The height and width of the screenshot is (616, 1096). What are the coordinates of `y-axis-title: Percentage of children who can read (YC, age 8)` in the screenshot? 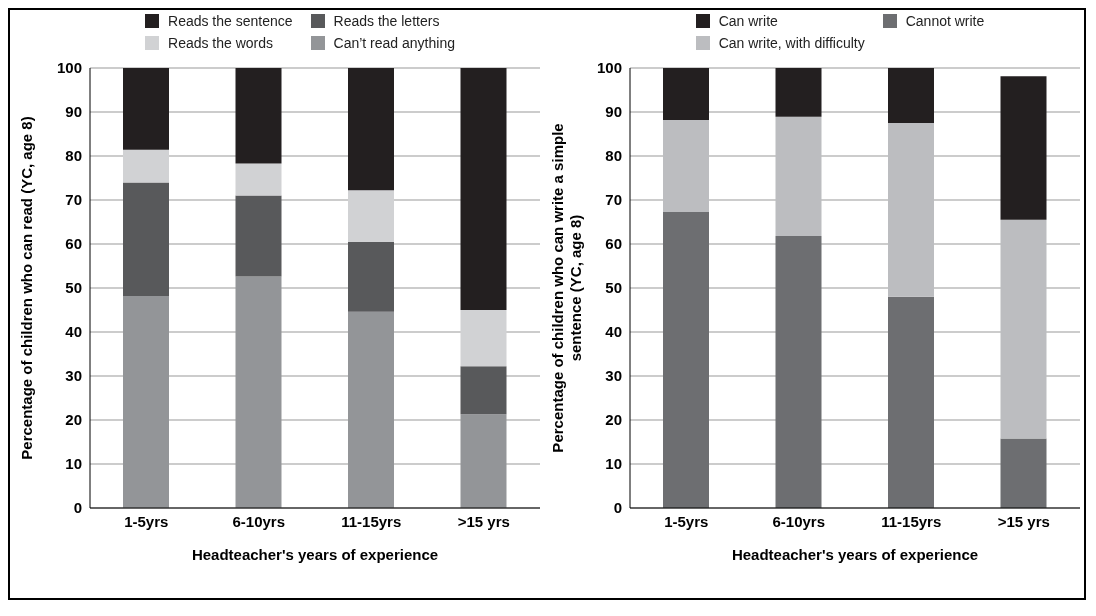 It's located at (26, 288).